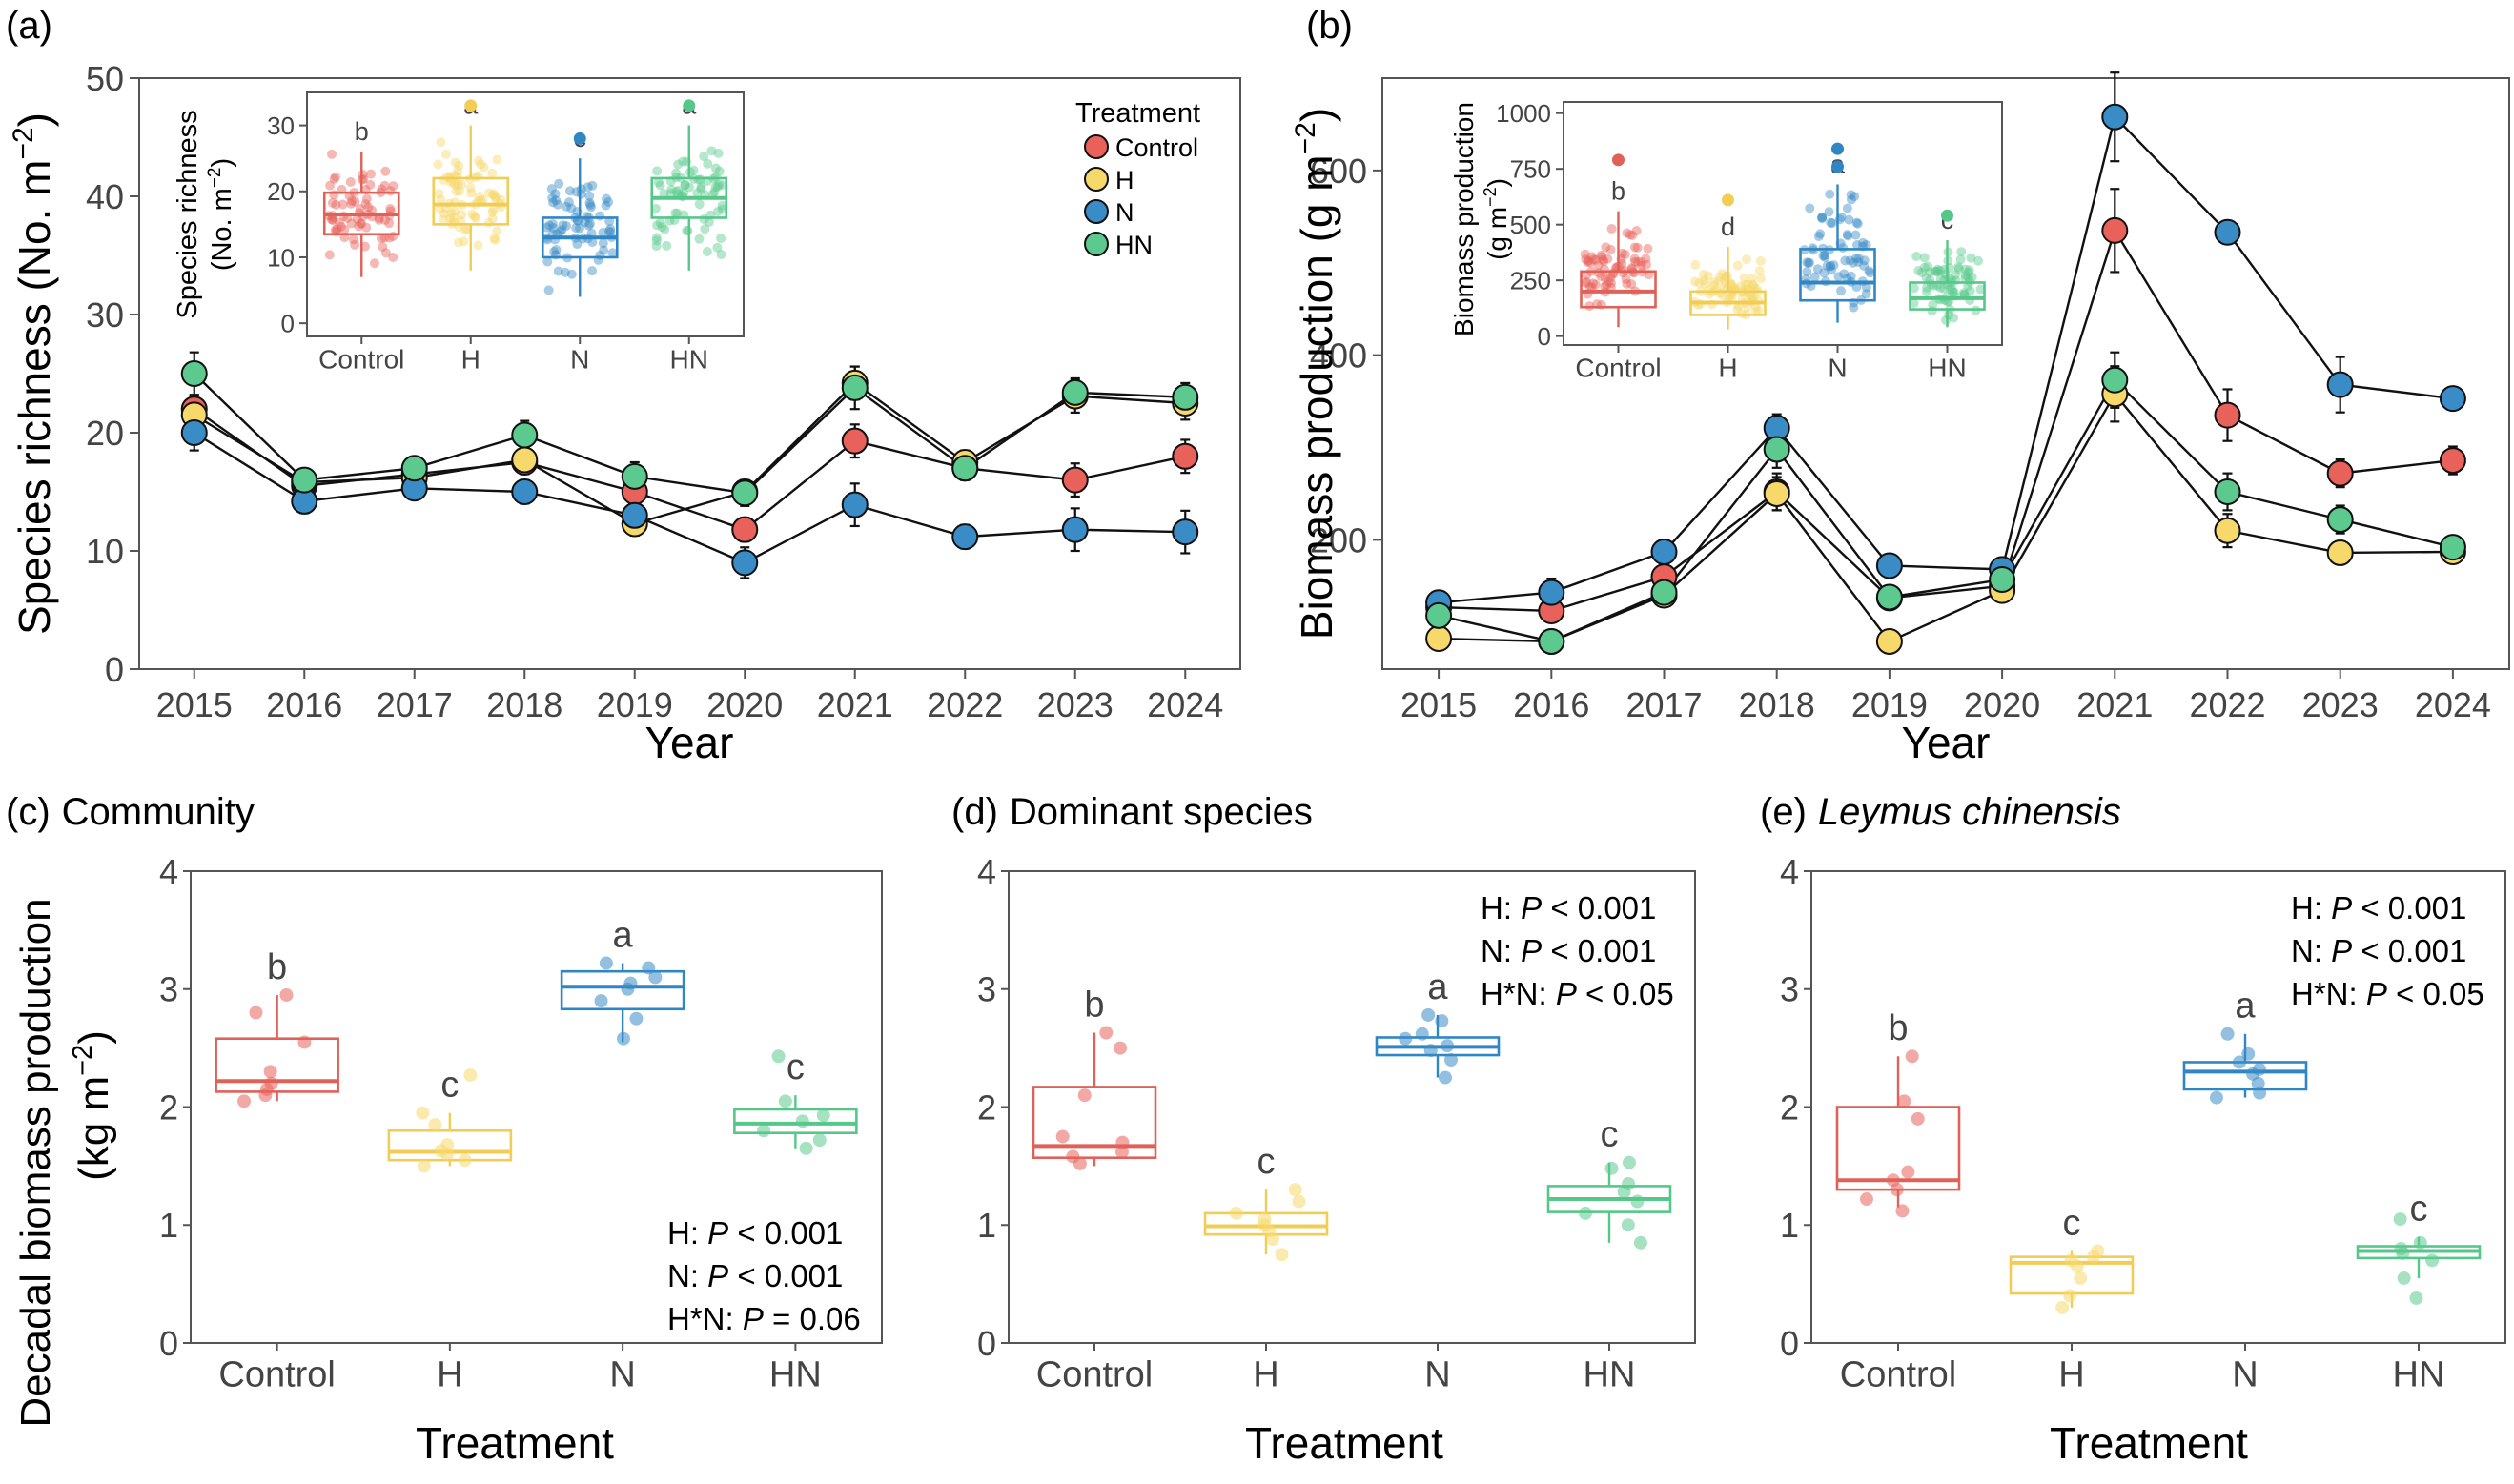 This screenshot has width=2514, height=1484. Describe the element at coordinates (2435, 993) in the screenshot. I see `stats-value: < 0.05` at that location.